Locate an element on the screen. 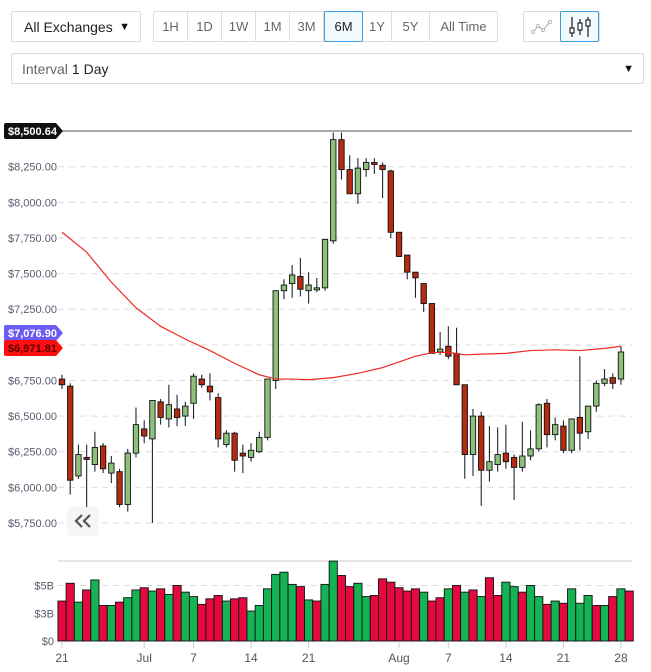 The image size is (651, 672). price-tick-label: $6,750.00 is located at coordinates (32, 381).